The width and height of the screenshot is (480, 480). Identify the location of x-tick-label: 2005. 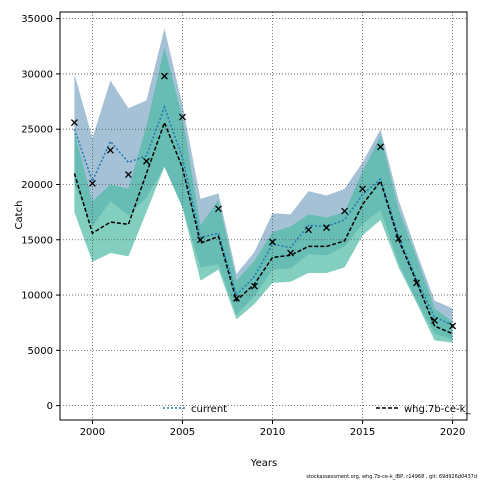
(182, 432).